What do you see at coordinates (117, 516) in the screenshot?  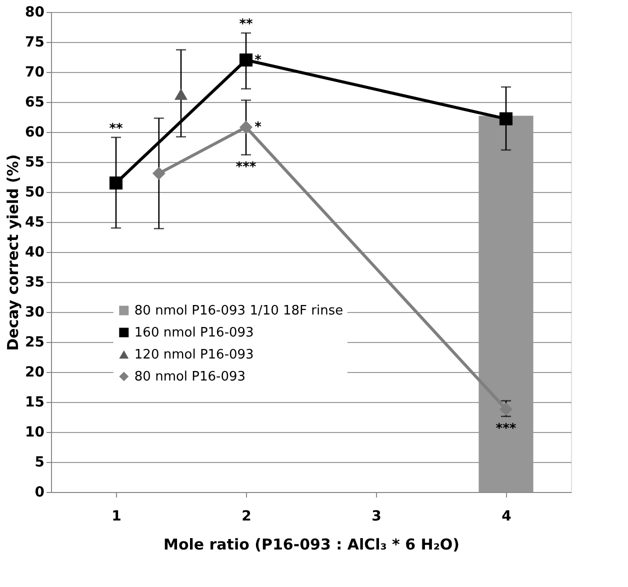 I see `x-tick-label: 1` at bounding box center [117, 516].